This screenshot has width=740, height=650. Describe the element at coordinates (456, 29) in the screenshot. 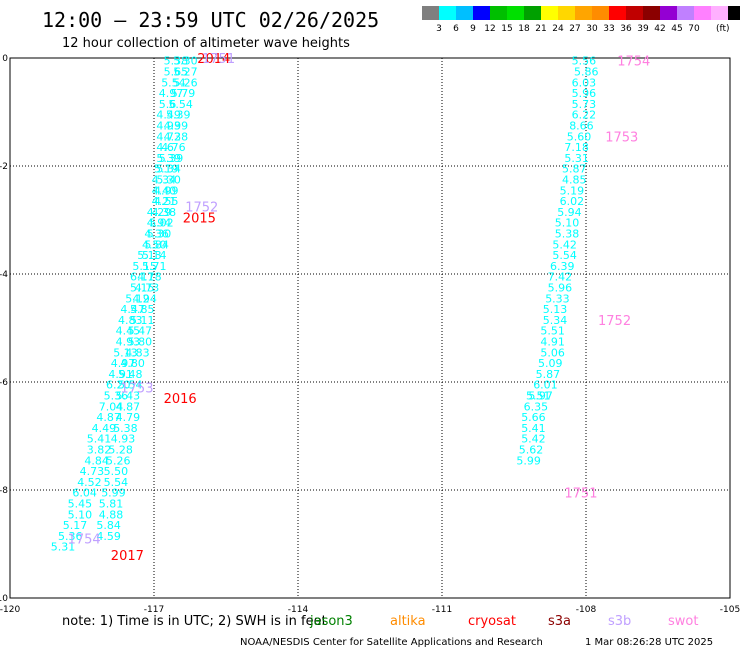

I see `color-scale-label: 6` at that location.